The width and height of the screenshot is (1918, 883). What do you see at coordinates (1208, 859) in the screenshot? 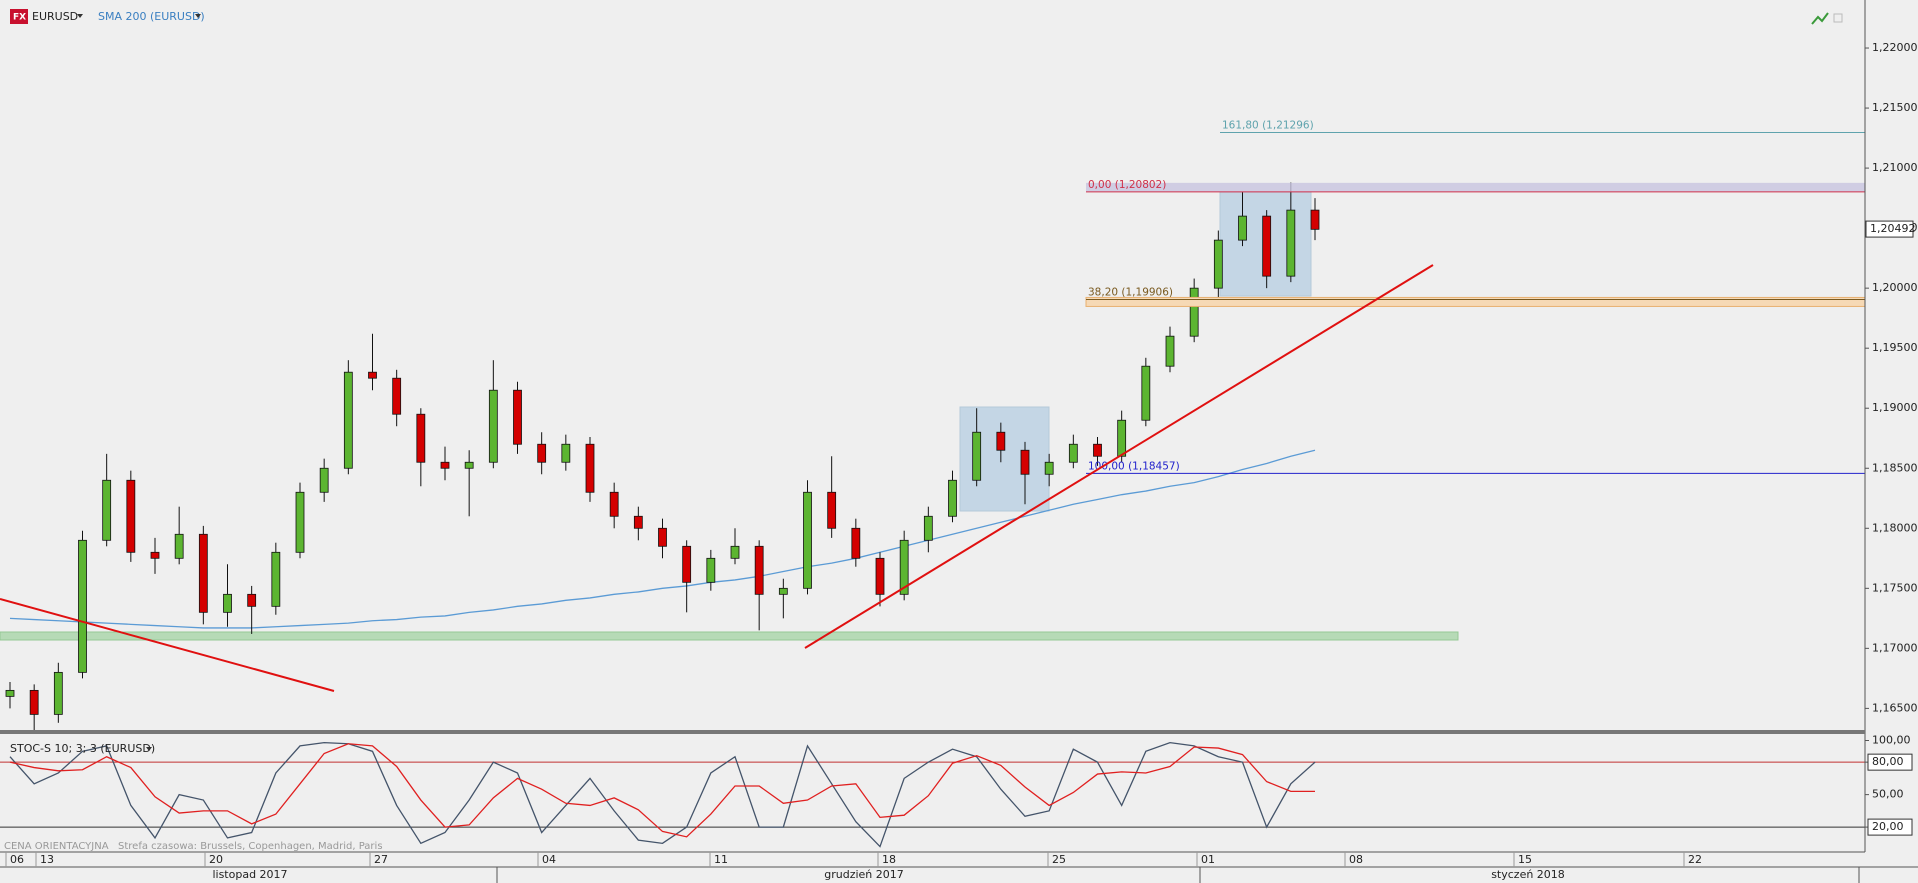
I see `x-tick-label: 01` at bounding box center [1208, 859].